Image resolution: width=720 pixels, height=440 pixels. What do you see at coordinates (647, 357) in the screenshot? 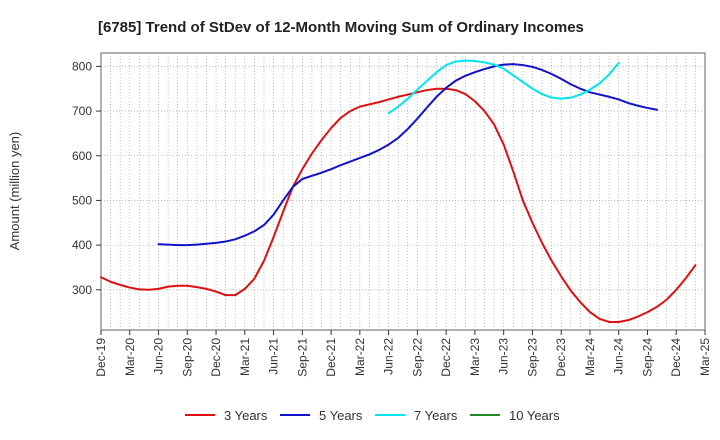
I see `x-tick-label: Sep-24` at bounding box center [647, 357].